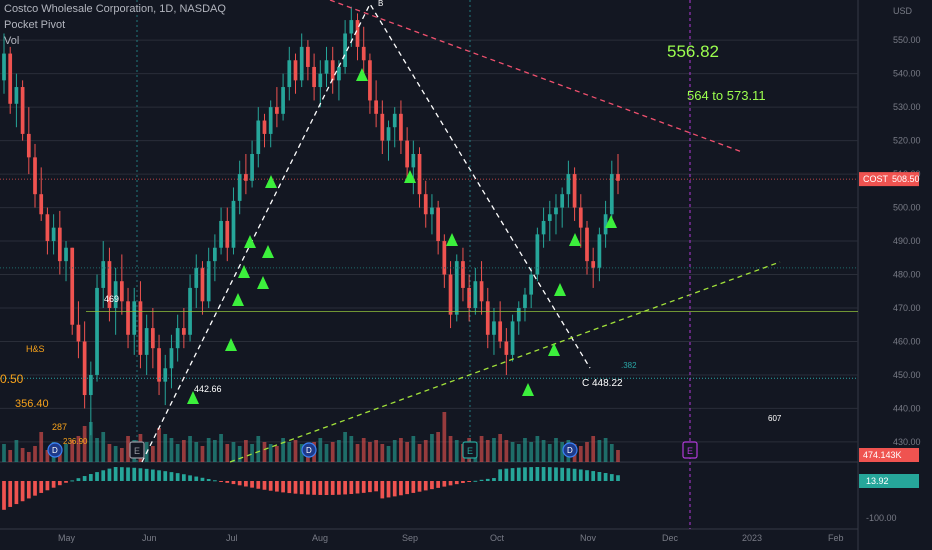 The image size is (932, 550). I want to click on indicator-volume: Vol, so click(12, 41).